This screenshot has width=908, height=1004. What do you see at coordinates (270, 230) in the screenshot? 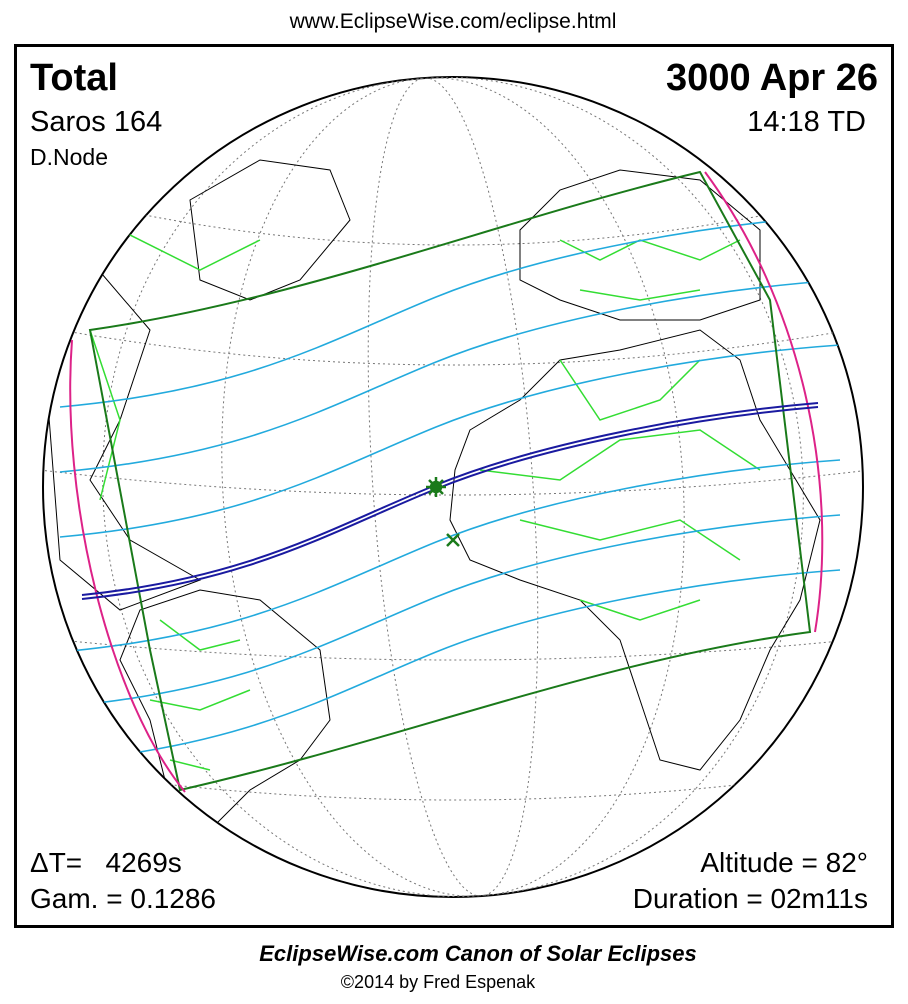
I see `greenland` at bounding box center [270, 230].